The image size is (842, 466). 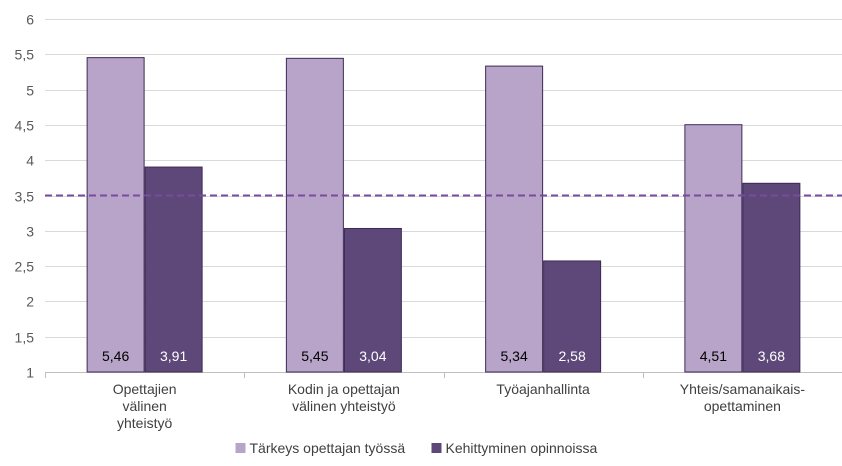 I want to click on category-label-line: Työajanhallinta, so click(x=543, y=389).